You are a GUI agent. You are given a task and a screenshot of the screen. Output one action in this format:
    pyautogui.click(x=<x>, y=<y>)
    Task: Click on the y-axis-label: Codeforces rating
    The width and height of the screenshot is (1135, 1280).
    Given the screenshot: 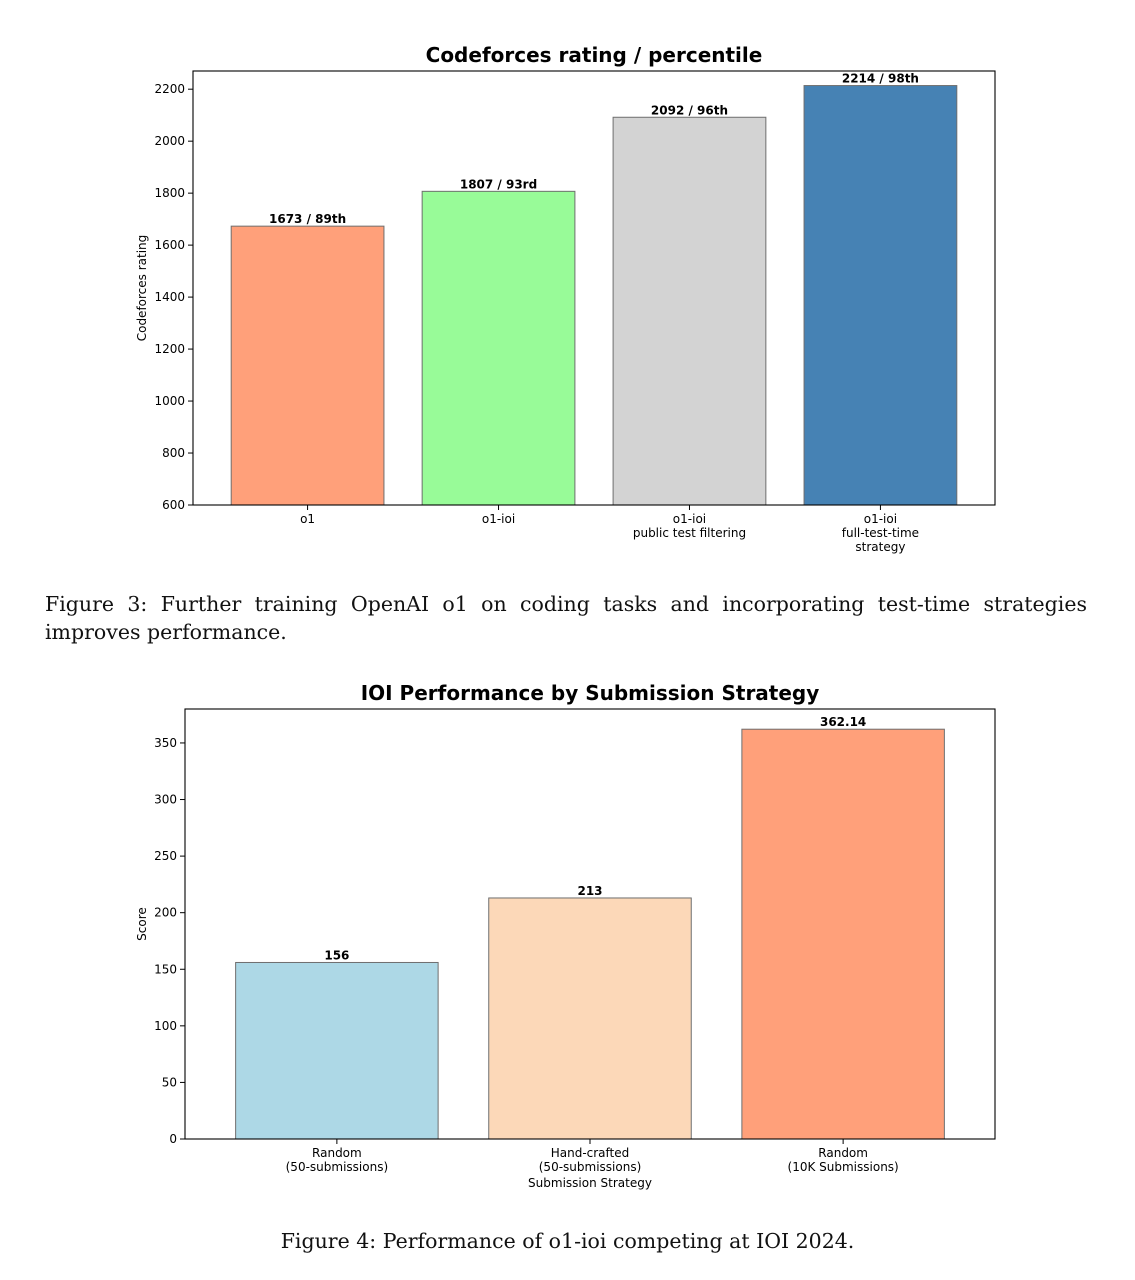 What is the action you would take?
    pyautogui.click(x=142, y=288)
    